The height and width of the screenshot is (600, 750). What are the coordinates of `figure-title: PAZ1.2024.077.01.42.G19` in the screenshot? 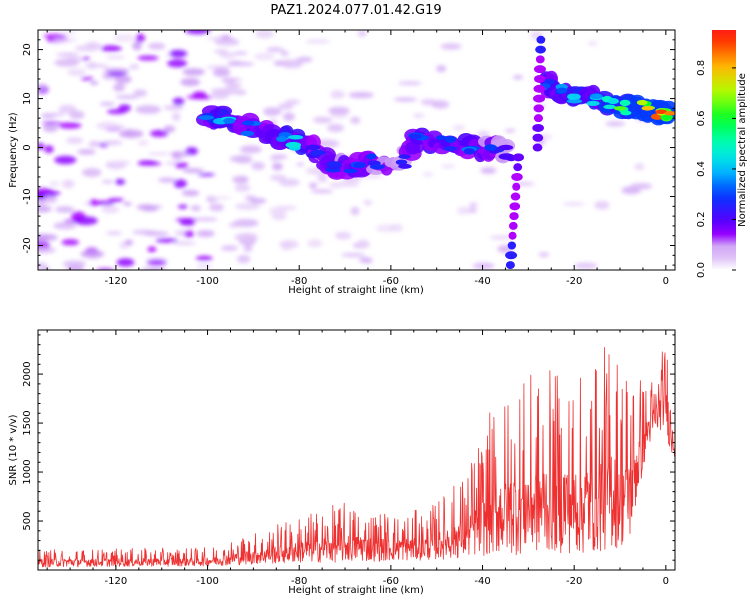 It's located at (355, 10).